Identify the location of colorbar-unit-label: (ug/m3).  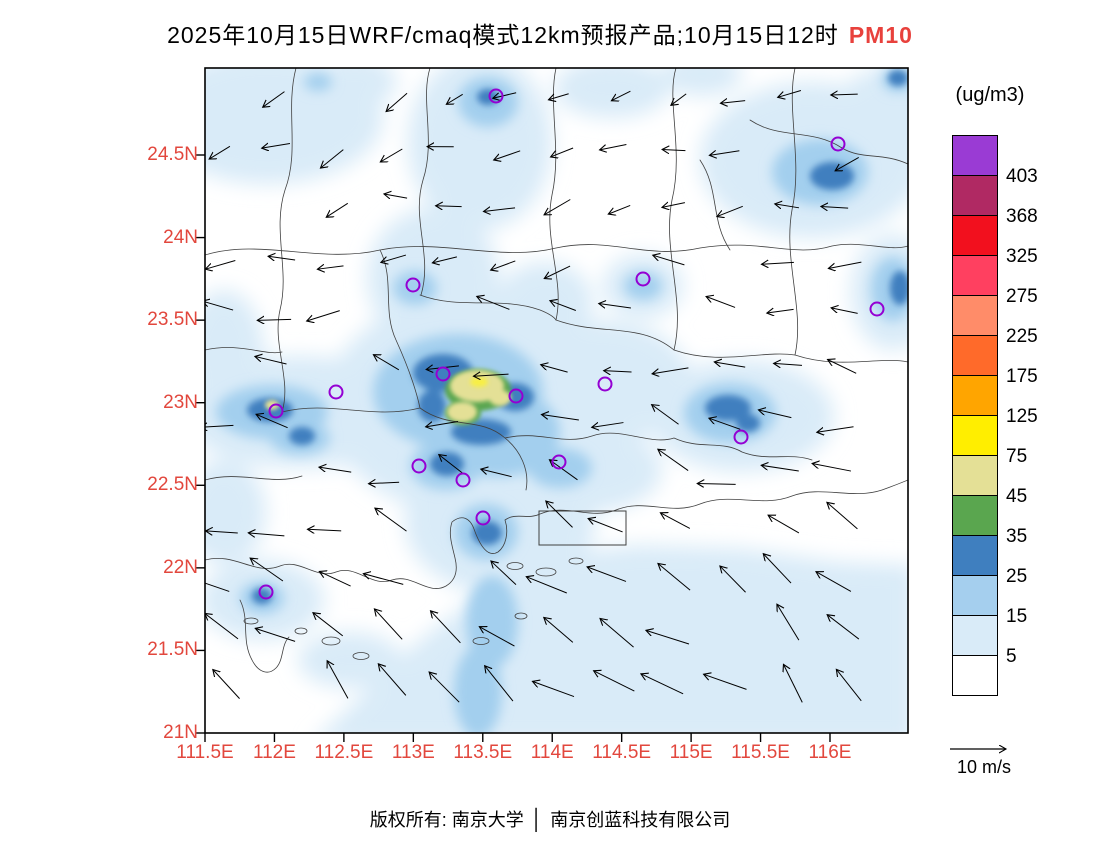
(990, 95).